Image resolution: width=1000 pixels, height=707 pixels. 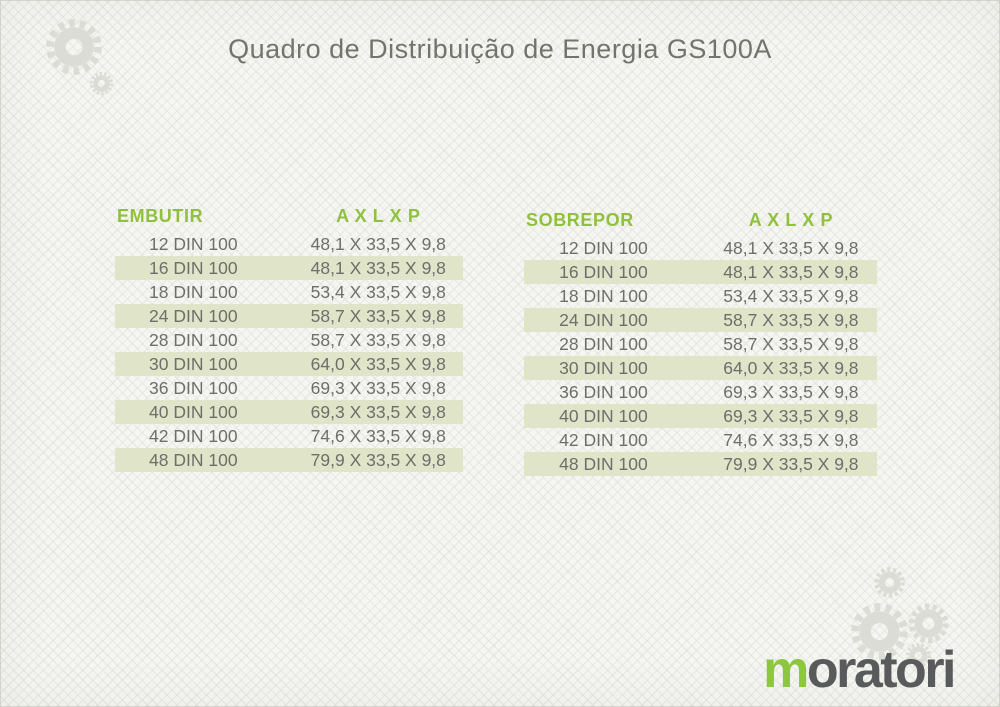 What do you see at coordinates (580, 220) in the screenshot?
I see `table-header-name: SOBREPOR` at bounding box center [580, 220].